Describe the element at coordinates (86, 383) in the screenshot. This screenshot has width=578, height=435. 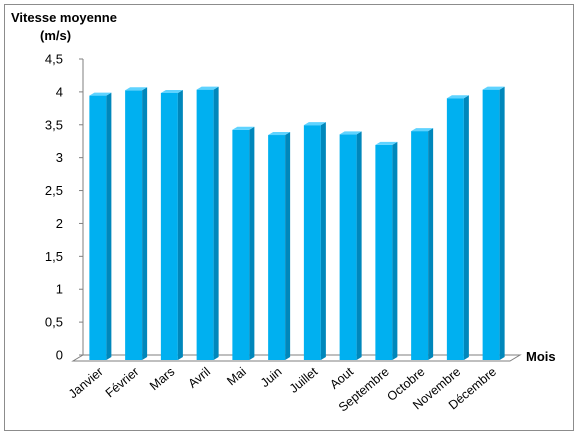
I see `x-tick-label: Janvier` at that location.